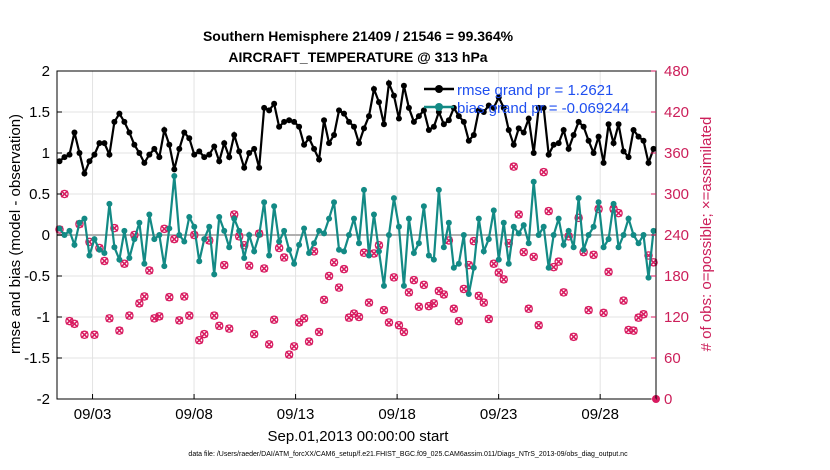  I want to click on left-tick-label: 1, so click(46, 153).